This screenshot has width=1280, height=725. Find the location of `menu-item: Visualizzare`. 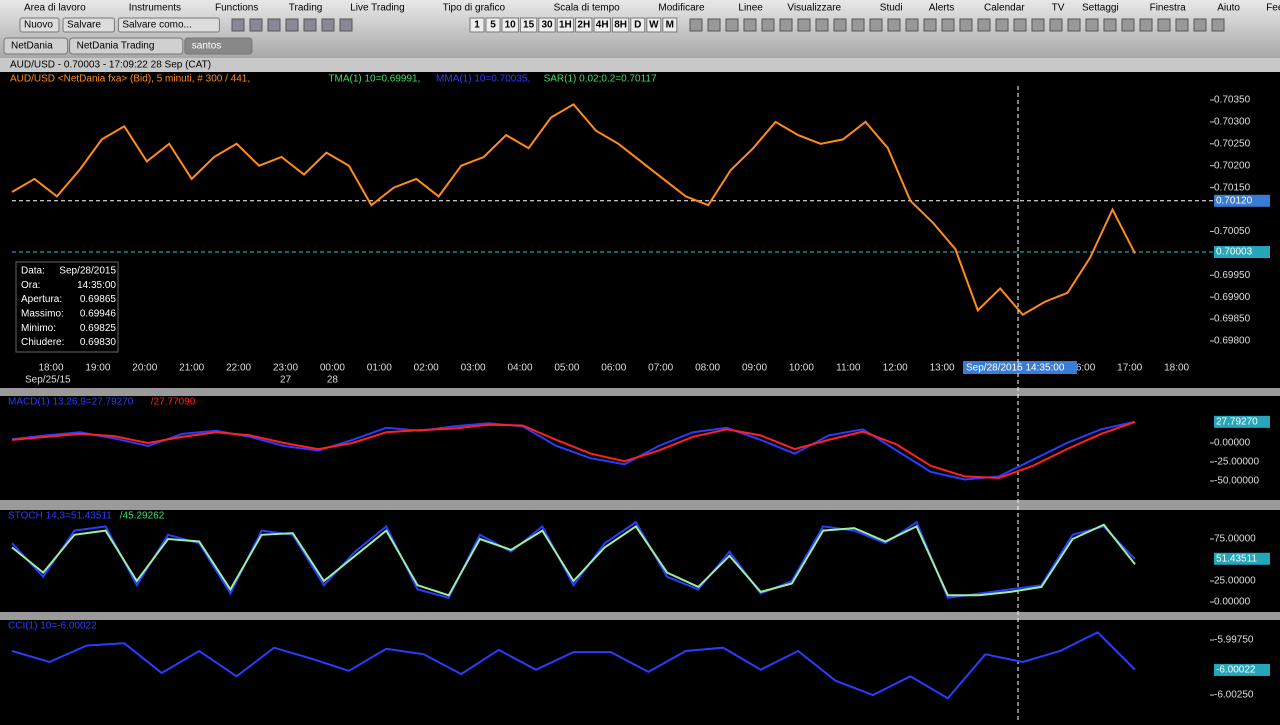

menu-item: Visualizzare is located at coordinates (814, 8).